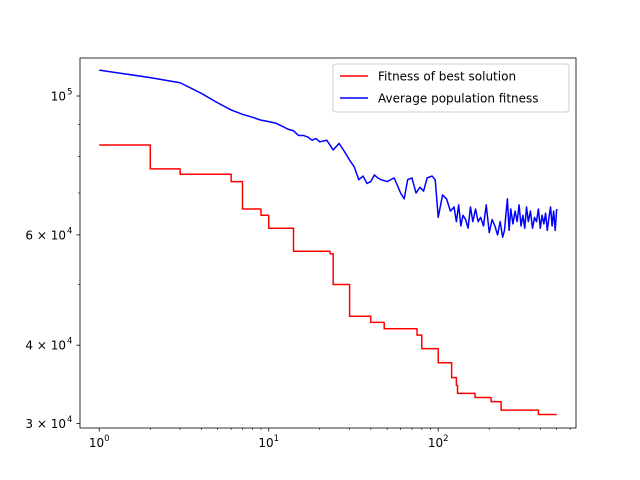 The height and width of the screenshot is (480, 640). Describe the element at coordinates (69, 342) in the screenshot. I see `y-tick-exp-1: 4` at that location.